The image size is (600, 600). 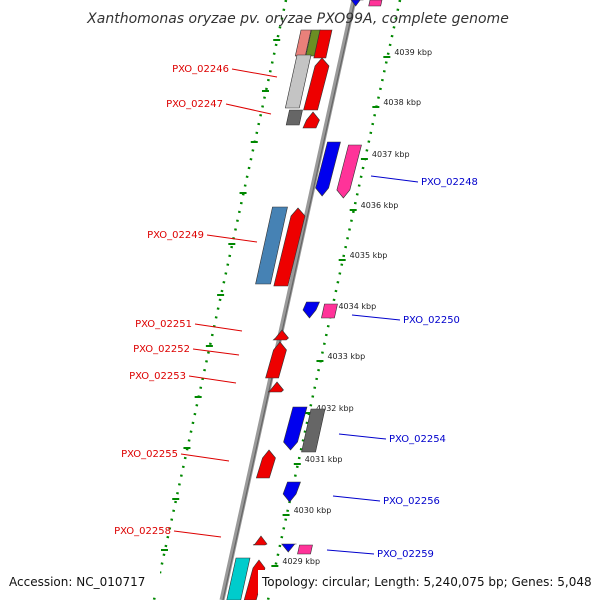 What do you see at coordinates (346, 356) in the screenshot?
I see `tick-label: 4033 kbp` at bounding box center [346, 356].